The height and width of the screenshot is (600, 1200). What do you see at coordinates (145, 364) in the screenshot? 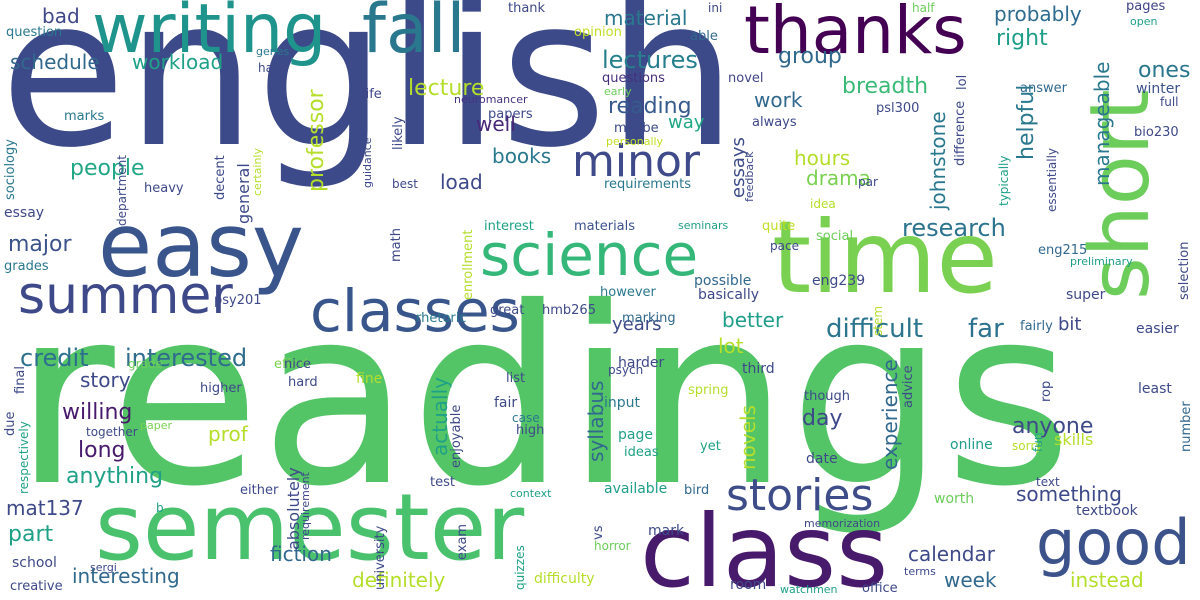
I see `word-grade: grade` at bounding box center [145, 364].